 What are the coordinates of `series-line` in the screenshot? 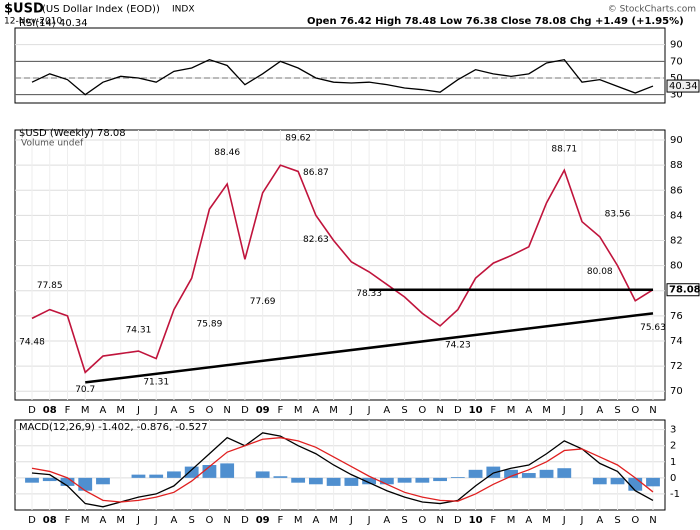 It's located at (342, 470).